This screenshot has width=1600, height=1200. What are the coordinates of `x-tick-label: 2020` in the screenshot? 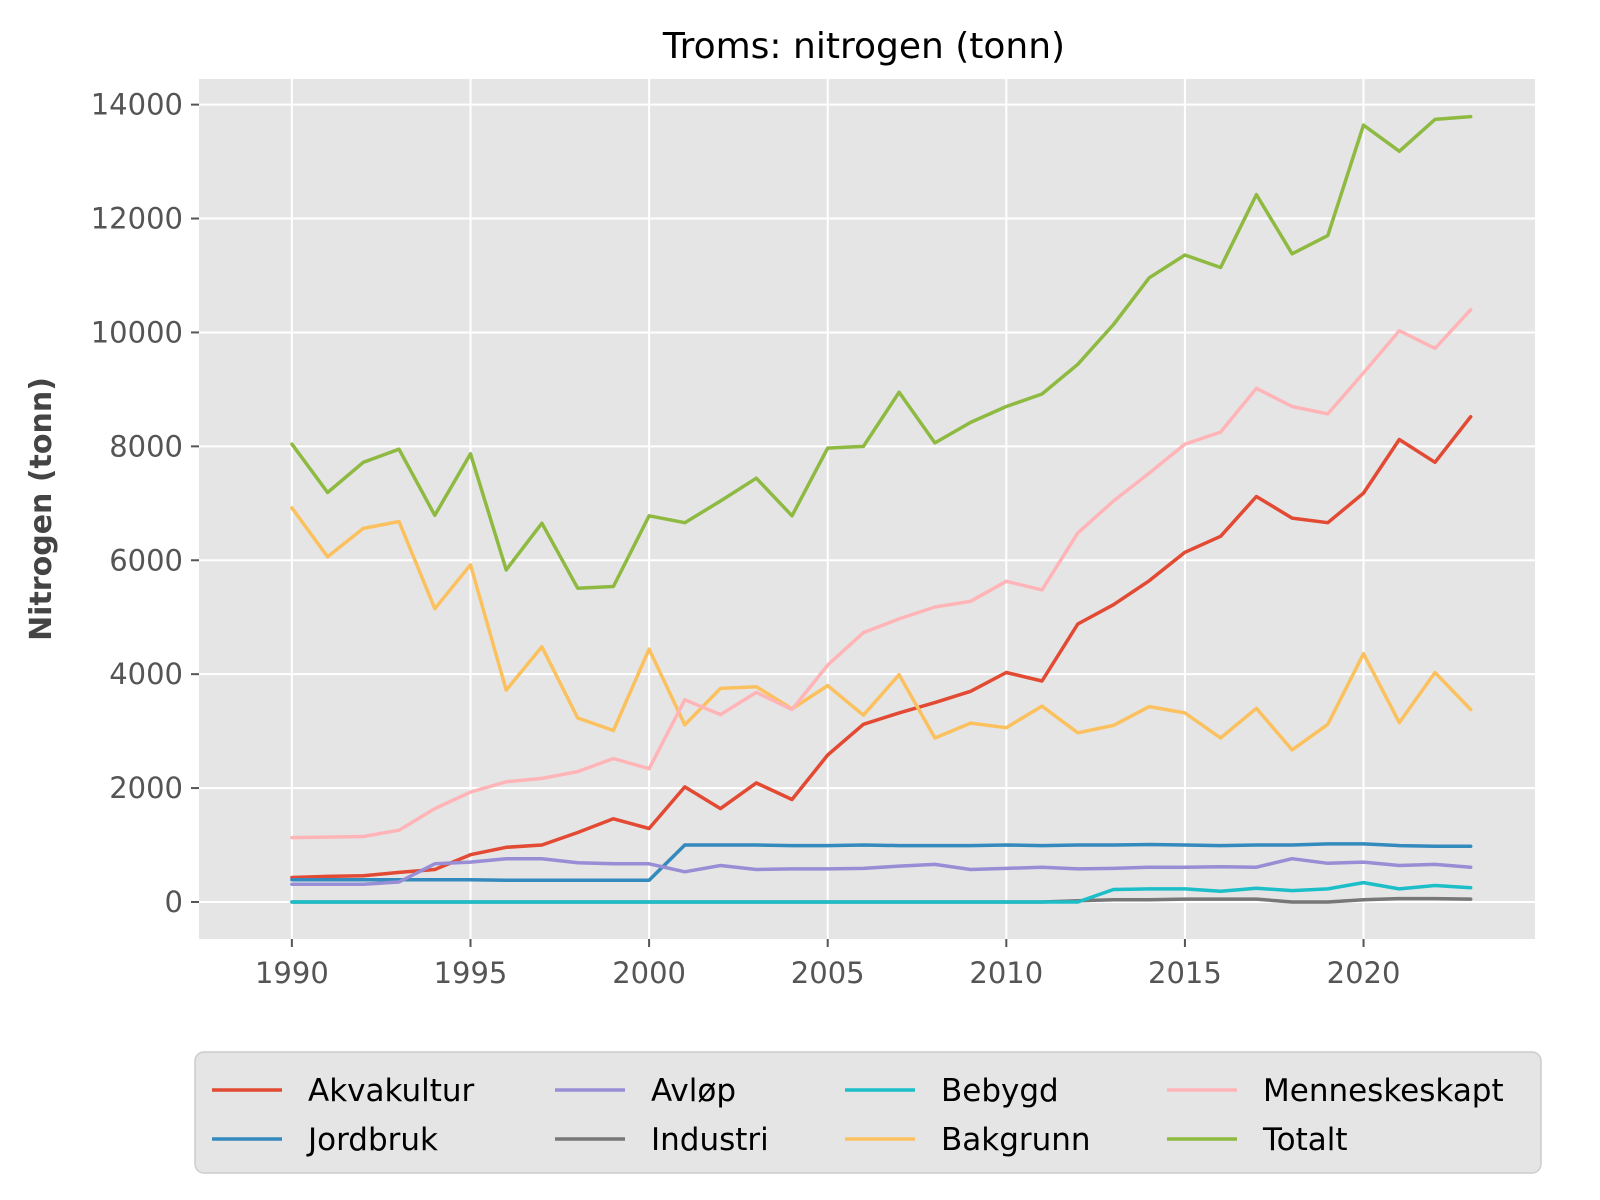 It's located at (1364, 973).